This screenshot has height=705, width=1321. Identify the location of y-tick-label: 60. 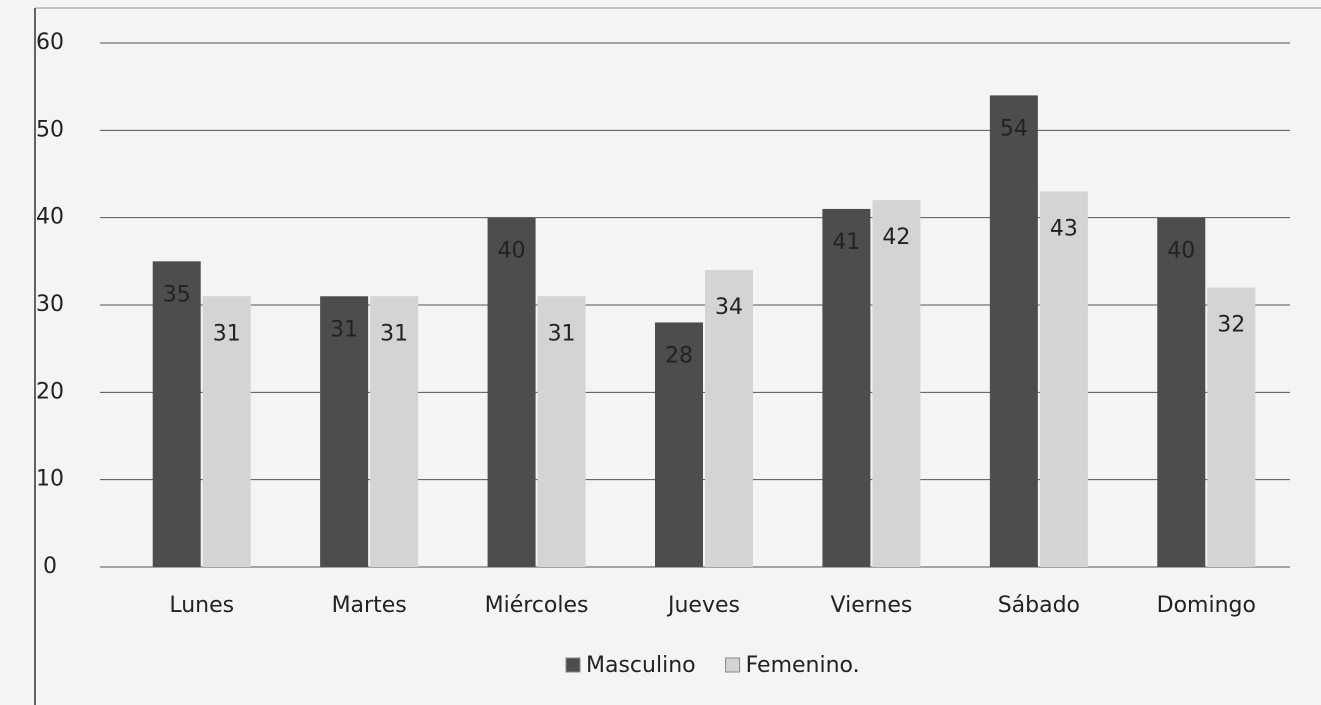
(50, 42).